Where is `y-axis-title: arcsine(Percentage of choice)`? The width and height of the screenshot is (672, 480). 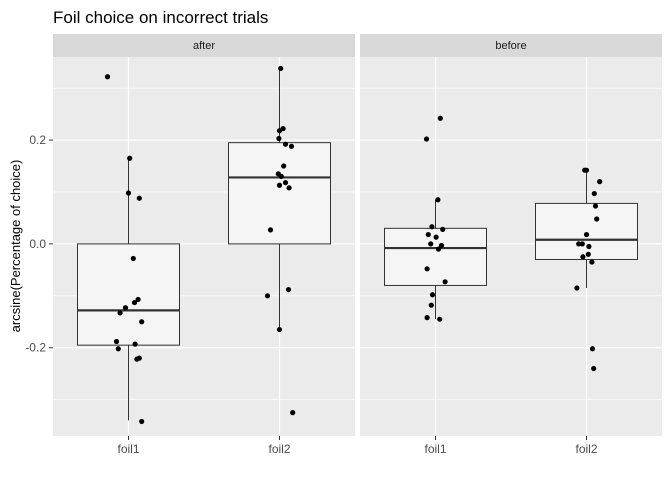
y-axis-title: arcsine(Percentage of choice) is located at coordinates (15, 246).